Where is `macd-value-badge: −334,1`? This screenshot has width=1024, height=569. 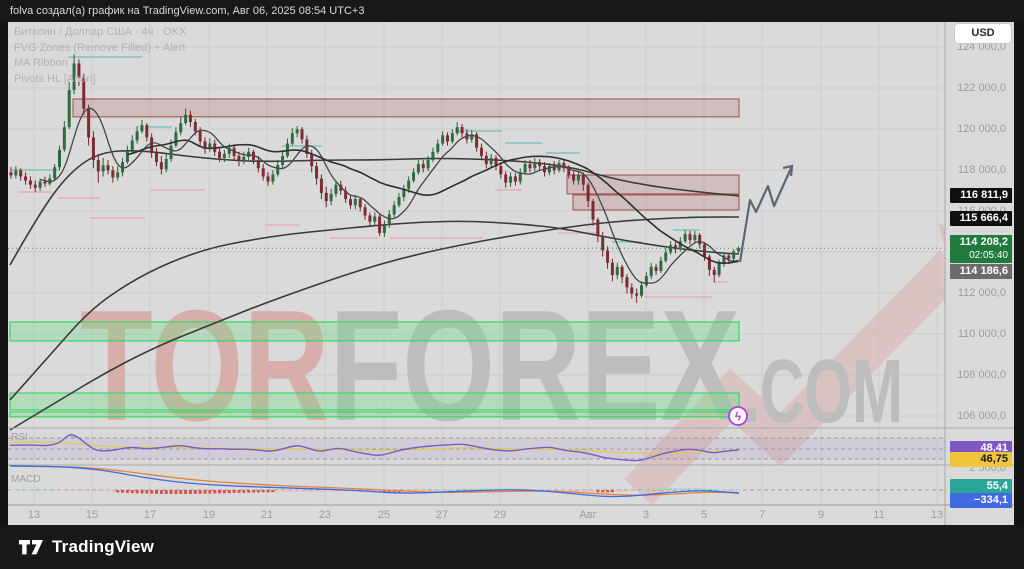 macd-value-badge: −334,1 is located at coordinates (981, 500).